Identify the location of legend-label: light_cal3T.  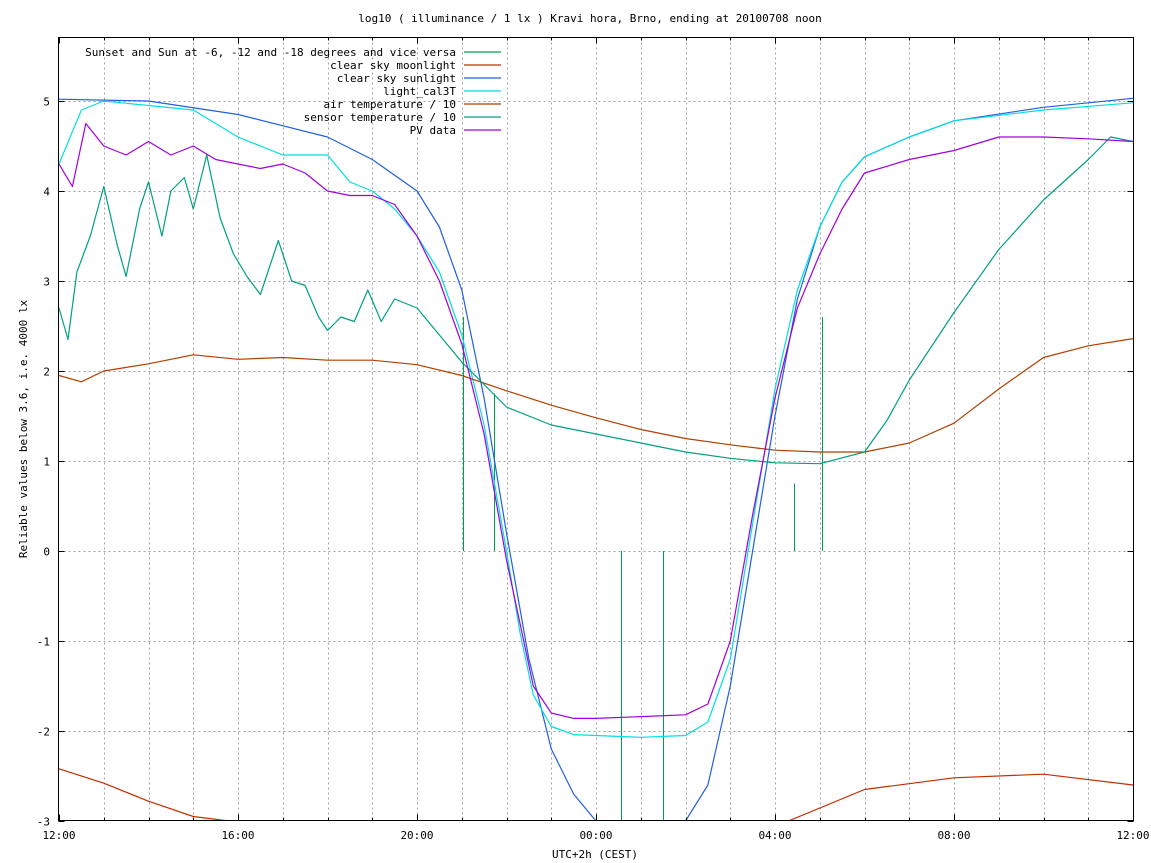
(419, 91).